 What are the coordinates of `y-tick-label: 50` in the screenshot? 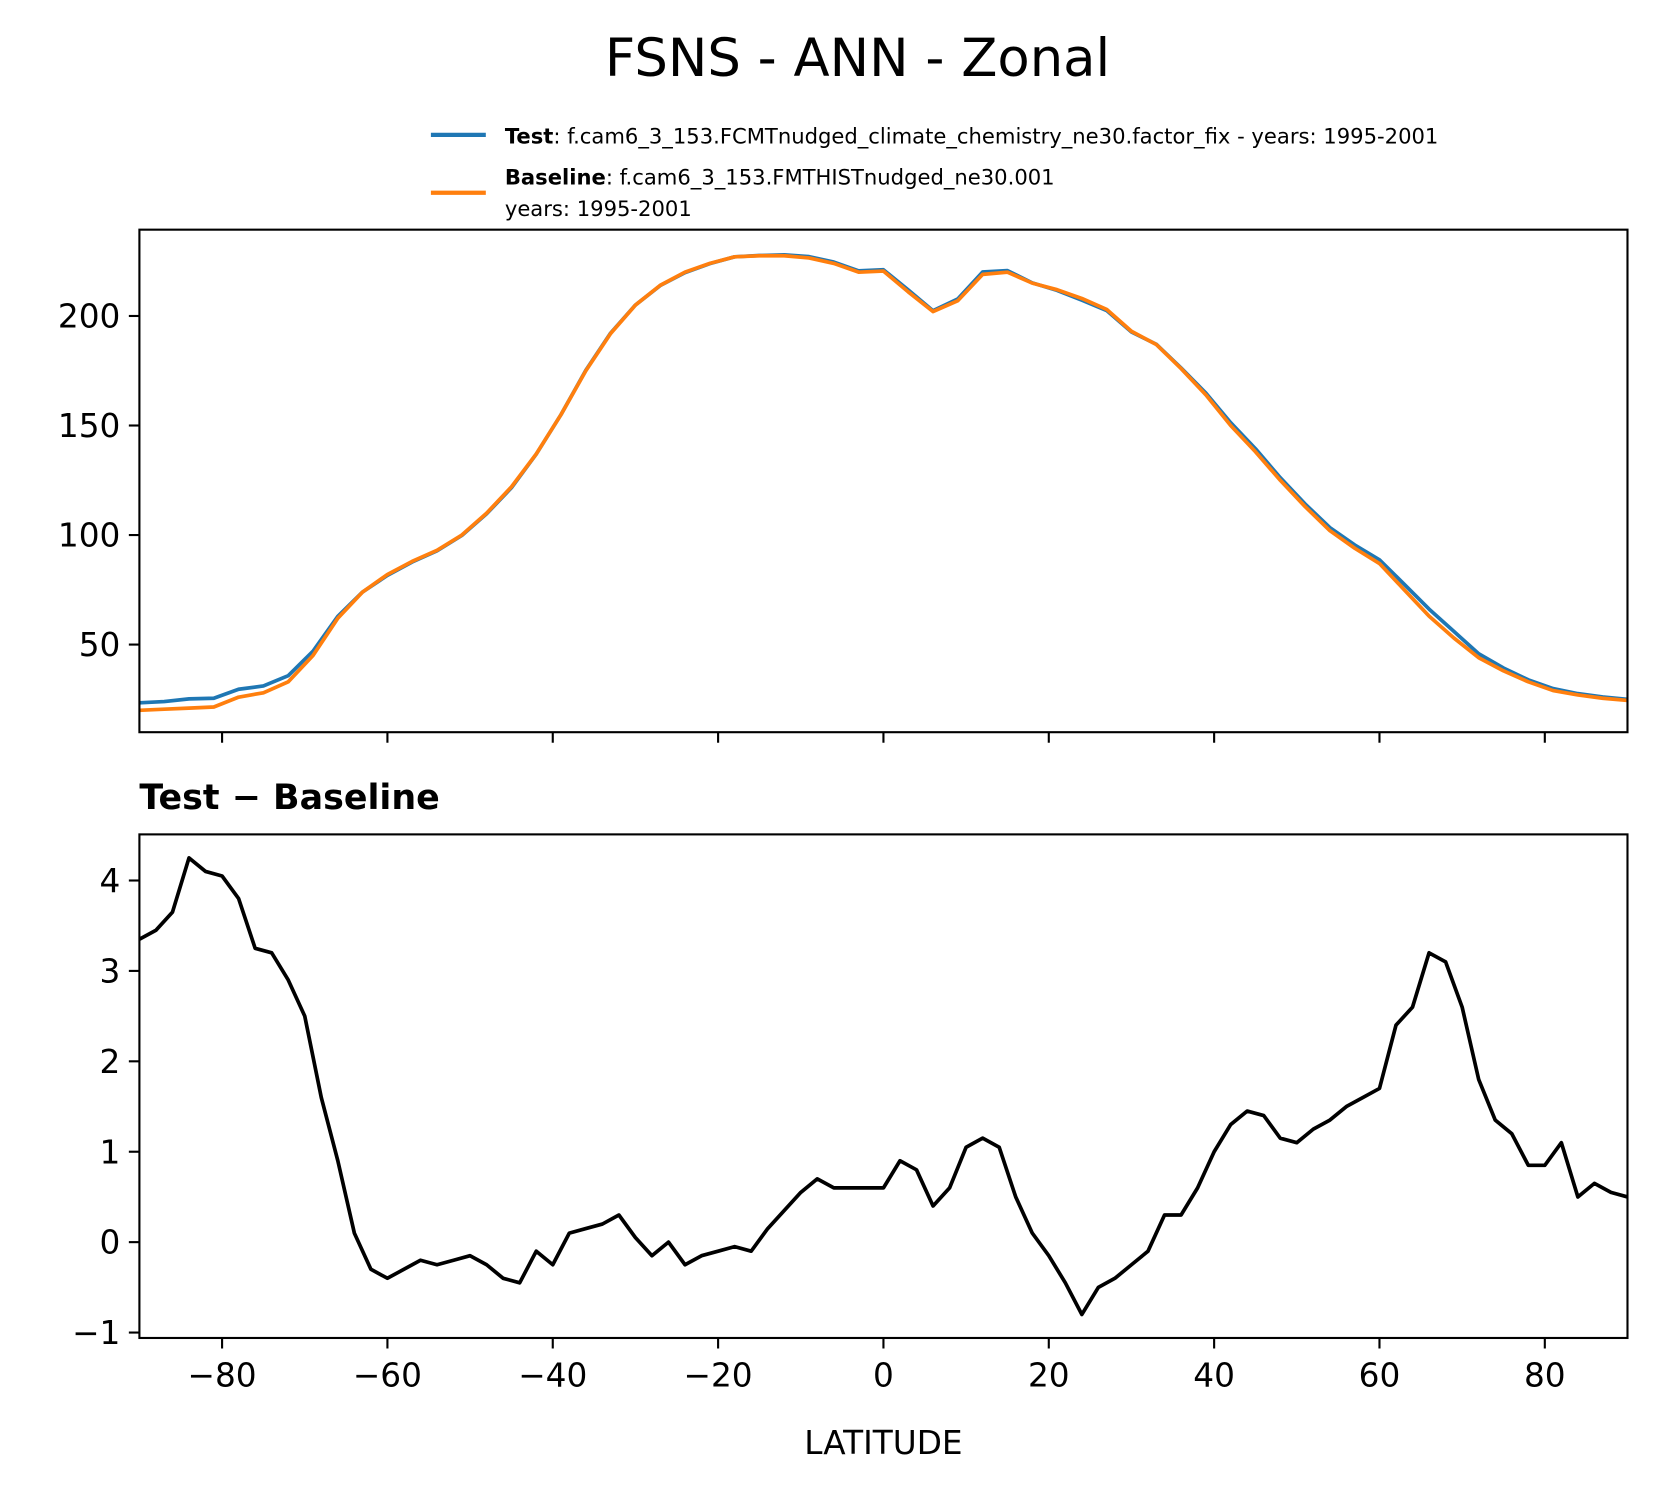 It's located at (100, 645).